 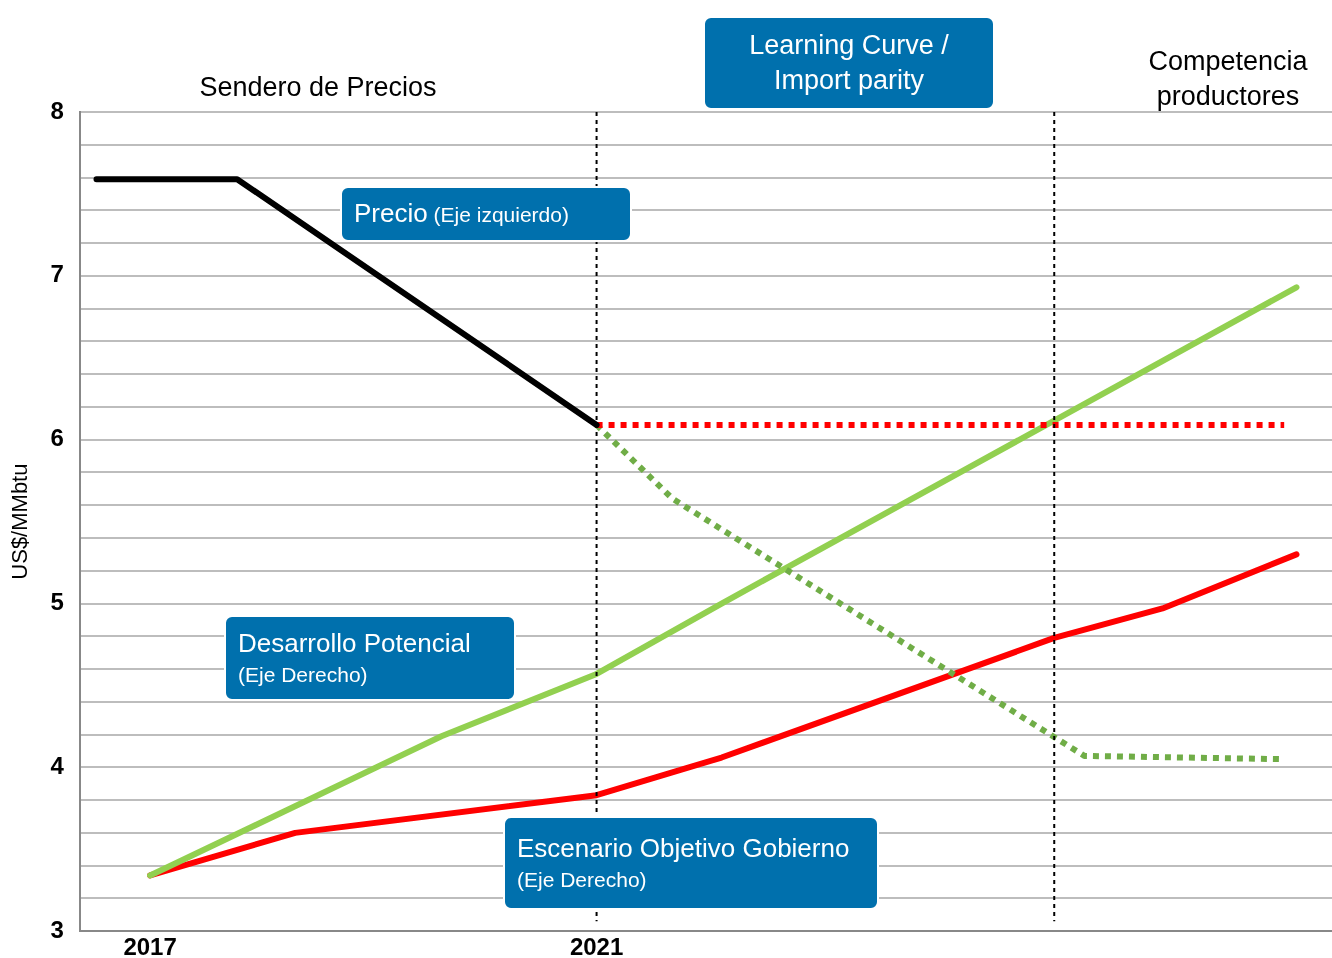 I want to click on text: Sendero de Precios, so click(x=318, y=87).